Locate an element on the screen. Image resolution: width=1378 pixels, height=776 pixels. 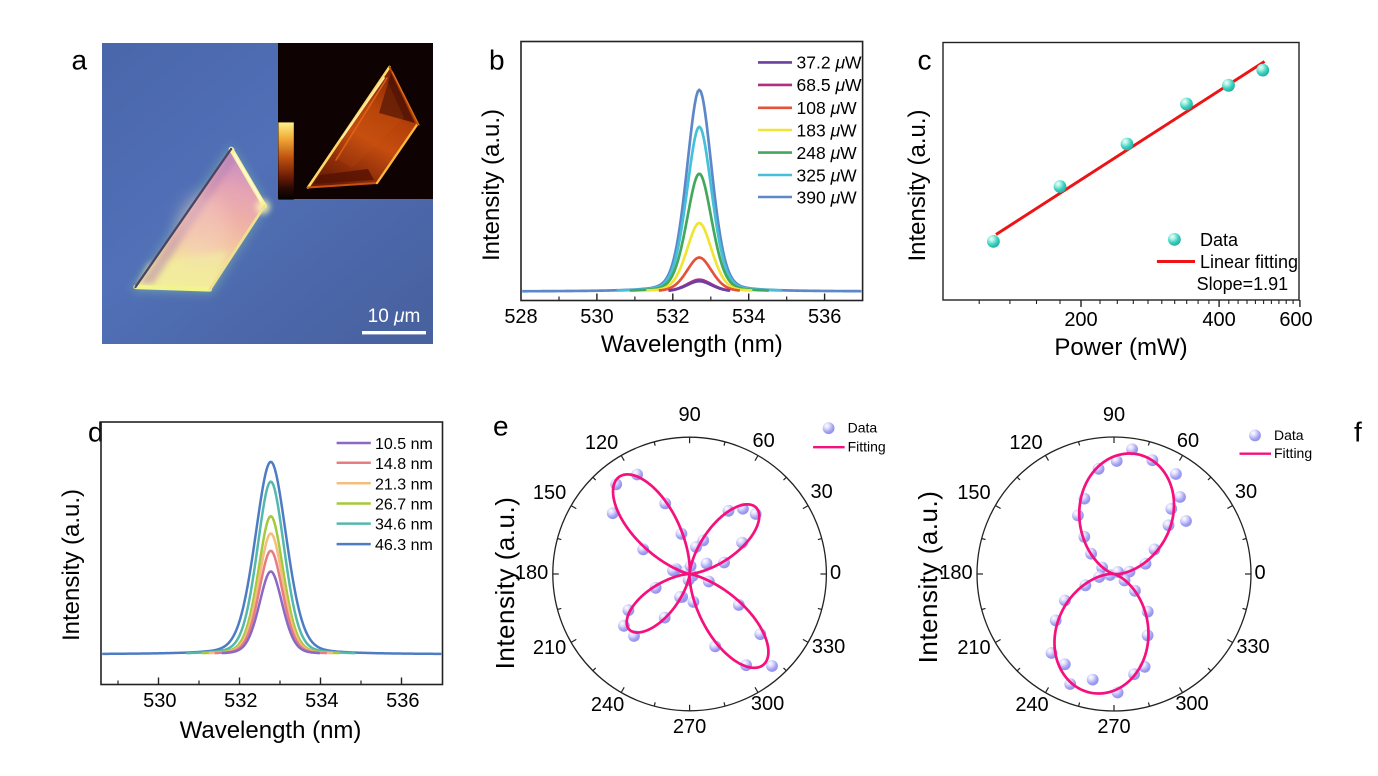
svg-text: 248 μW is located at coordinates (827, 153).